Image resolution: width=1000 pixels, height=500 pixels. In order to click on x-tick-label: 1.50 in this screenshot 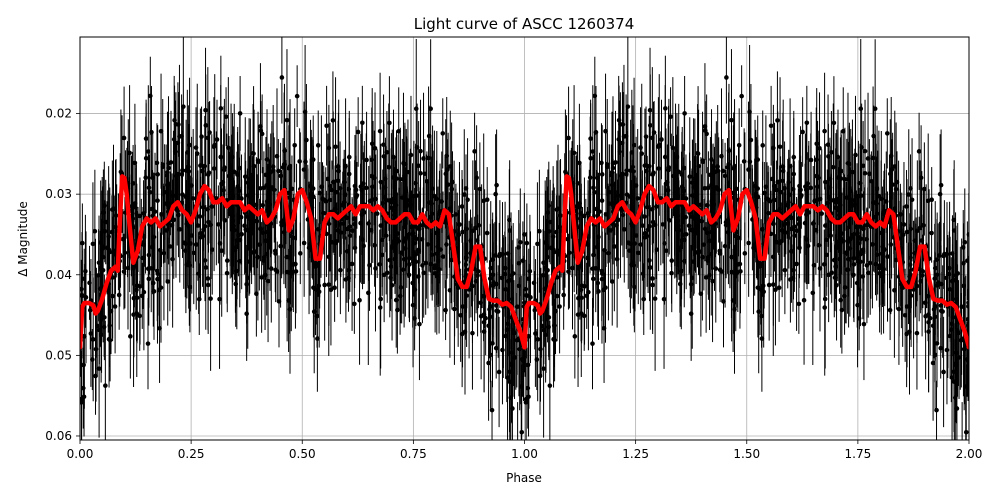, I will do `click(746, 454)`.